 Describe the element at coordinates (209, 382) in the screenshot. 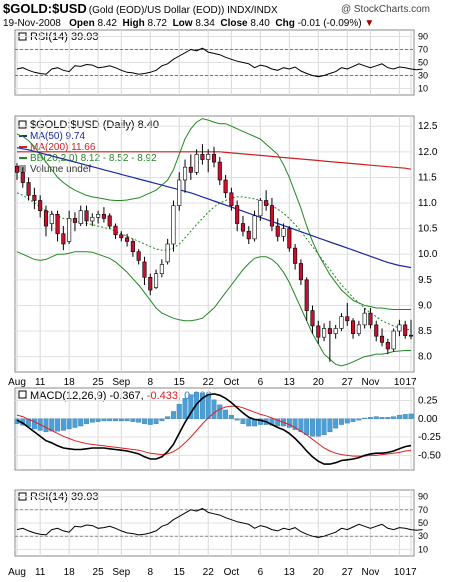

I see `x-axis-label-top: 22` at that location.